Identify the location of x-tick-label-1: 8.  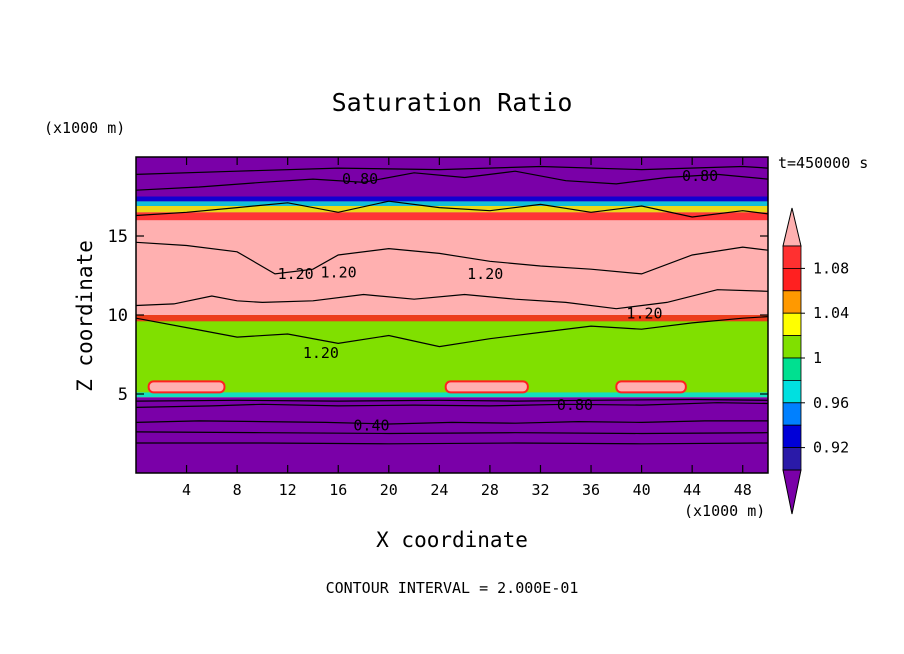
(237, 490).